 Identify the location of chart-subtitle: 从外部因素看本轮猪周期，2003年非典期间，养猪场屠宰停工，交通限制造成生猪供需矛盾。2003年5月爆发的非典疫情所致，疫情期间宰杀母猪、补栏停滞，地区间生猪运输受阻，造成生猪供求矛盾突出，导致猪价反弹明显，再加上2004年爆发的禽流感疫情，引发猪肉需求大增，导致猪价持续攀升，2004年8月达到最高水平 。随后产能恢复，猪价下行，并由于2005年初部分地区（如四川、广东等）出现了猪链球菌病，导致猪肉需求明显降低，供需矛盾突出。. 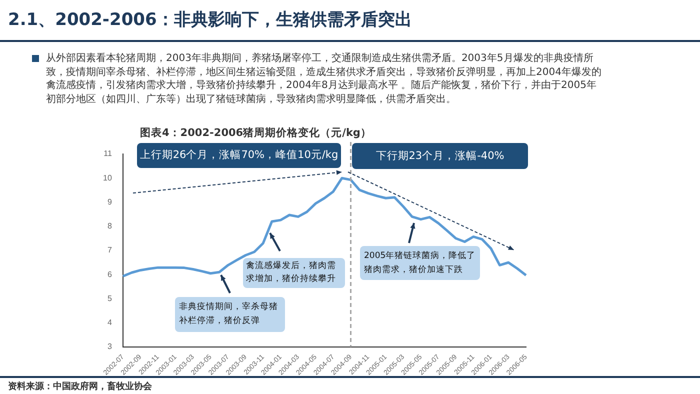
(324, 79).